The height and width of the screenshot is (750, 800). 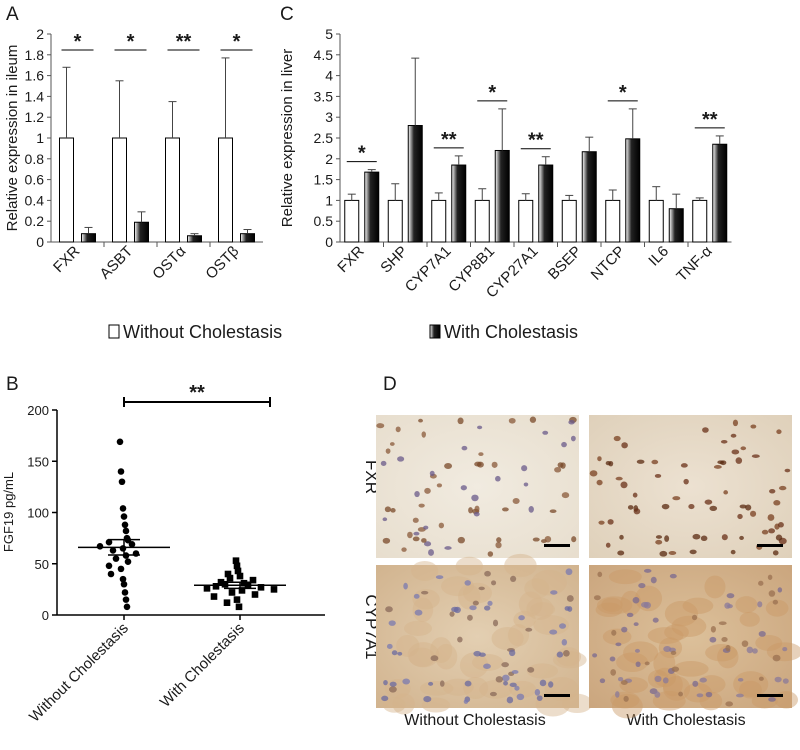 I want to click on panel-c-category-label: BSEP, so click(x=565, y=263).